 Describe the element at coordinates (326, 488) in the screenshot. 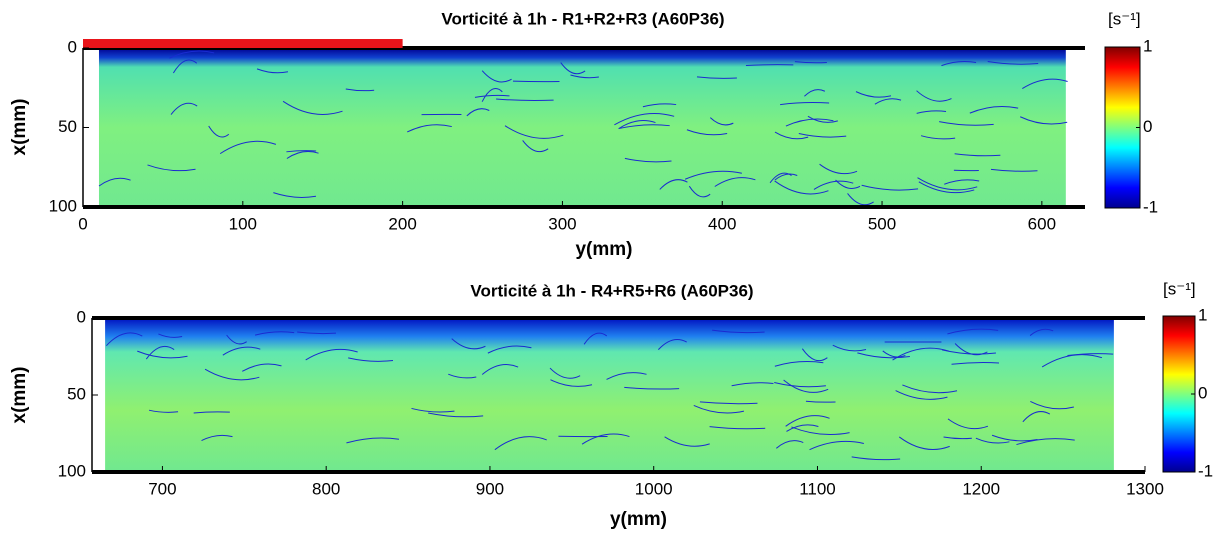

I see `x-tick-label: 800` at that location.